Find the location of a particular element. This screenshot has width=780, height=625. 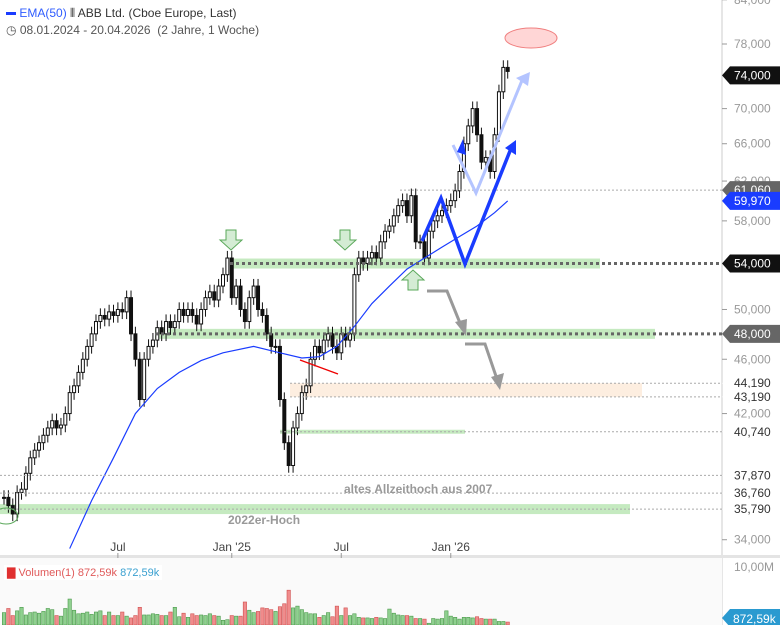

volume-label: Volumen(1) is located at coordinates (46, 573).